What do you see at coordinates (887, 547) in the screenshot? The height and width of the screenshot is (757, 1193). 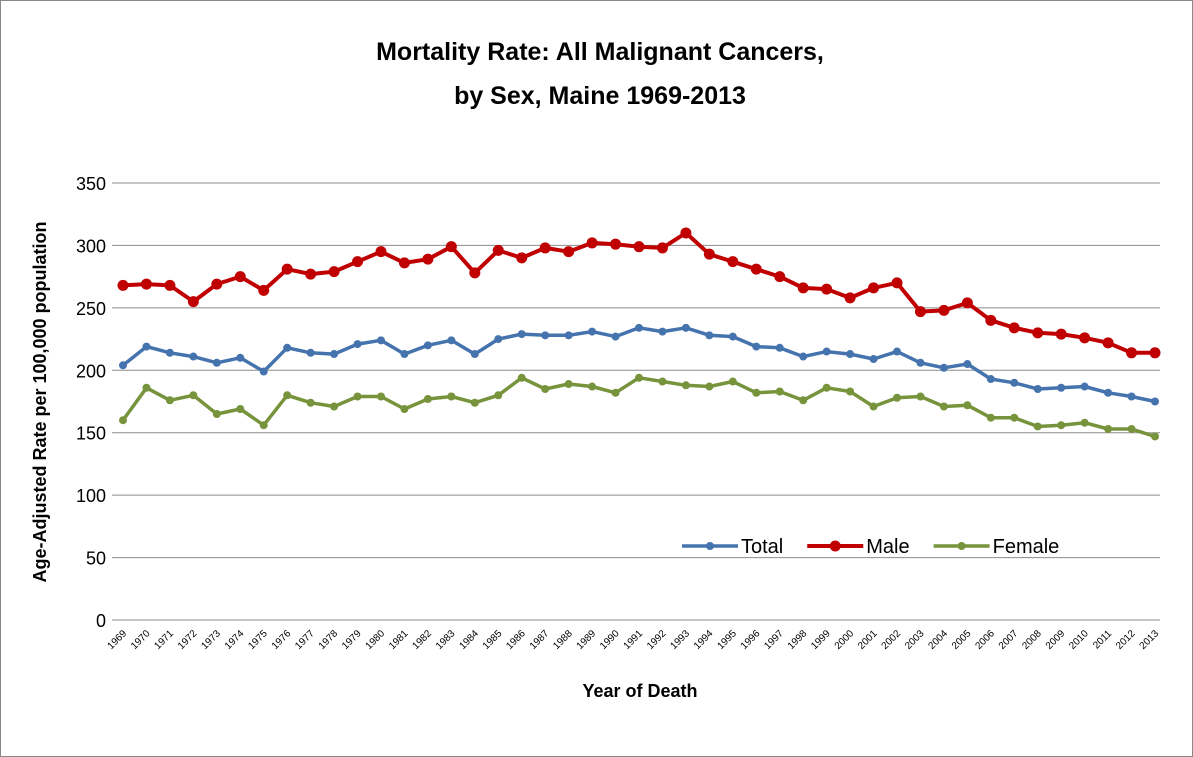 I see `legend-label: Male` at bounding box center [887, 547].